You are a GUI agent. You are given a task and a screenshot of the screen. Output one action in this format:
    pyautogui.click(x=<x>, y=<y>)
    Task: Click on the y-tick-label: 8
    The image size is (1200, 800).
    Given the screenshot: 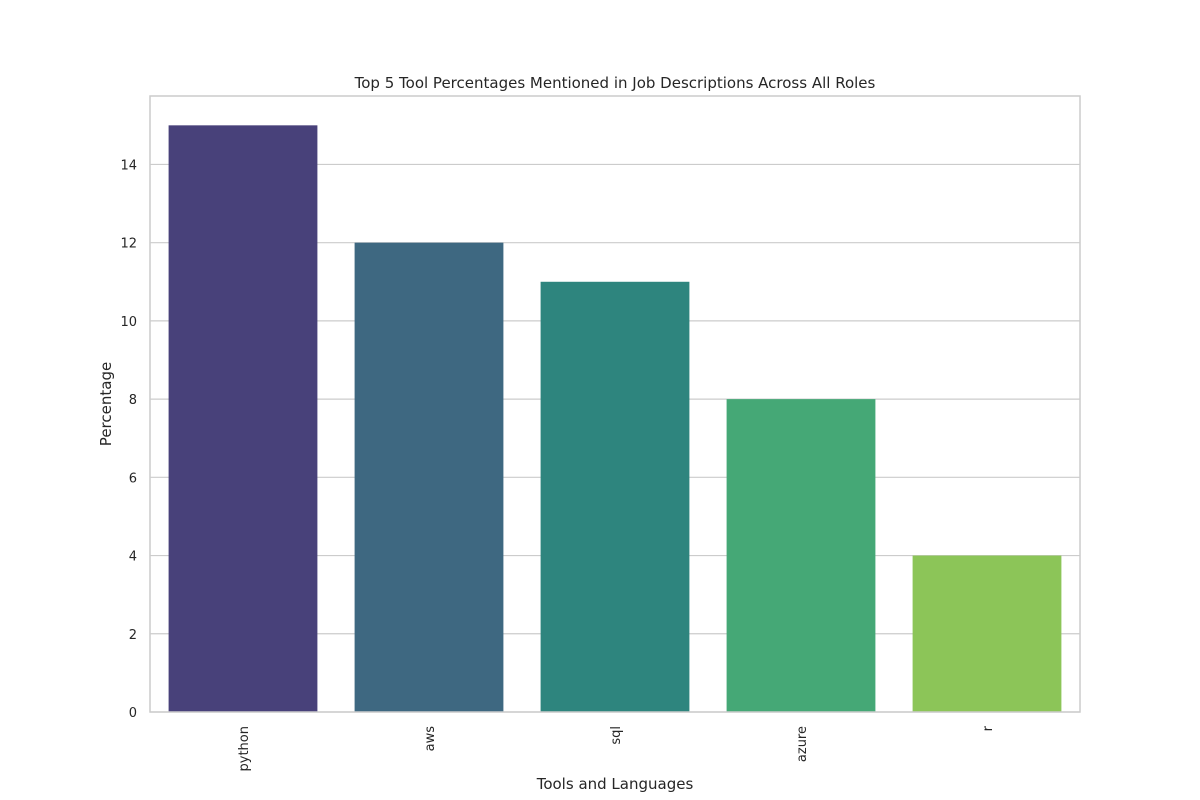 What is the action you would take?
    pyautogui.click(x=133, y=400)
    